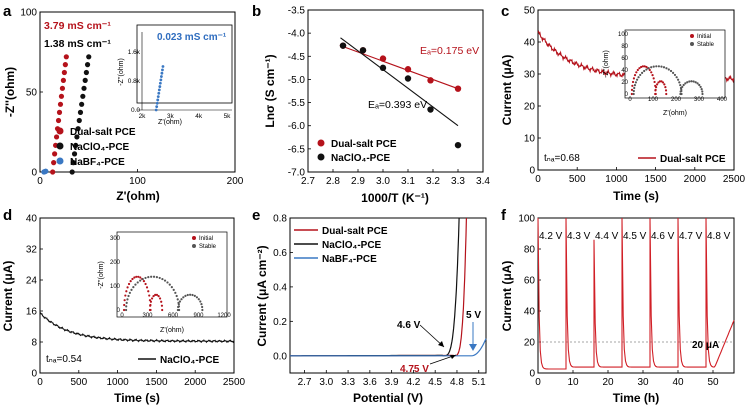 The image size is (746, 408). I want to click on e-legend-dual: Dual-salt PCE, so click(355, 231).